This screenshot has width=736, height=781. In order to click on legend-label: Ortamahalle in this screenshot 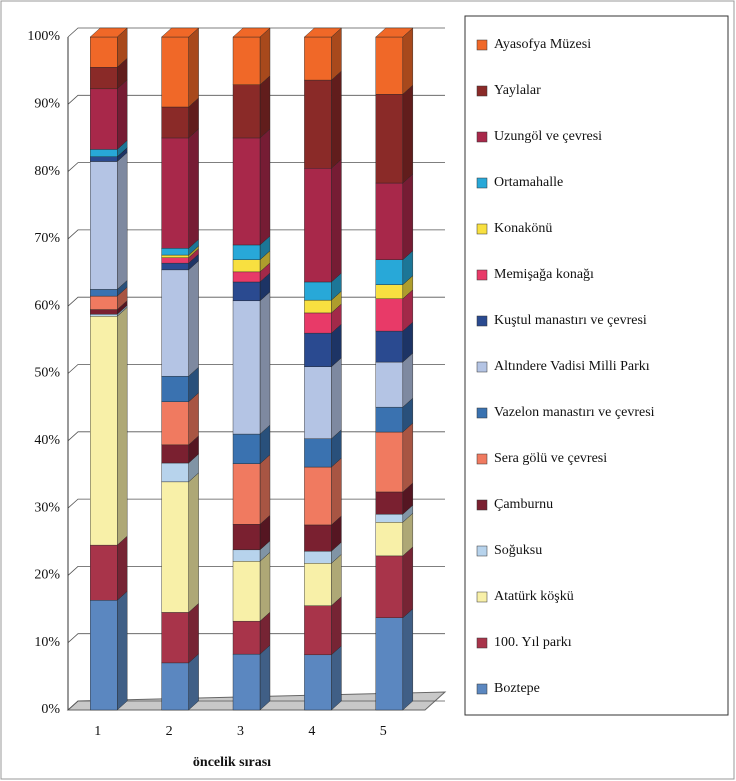, I will do `click(528, 182)`.